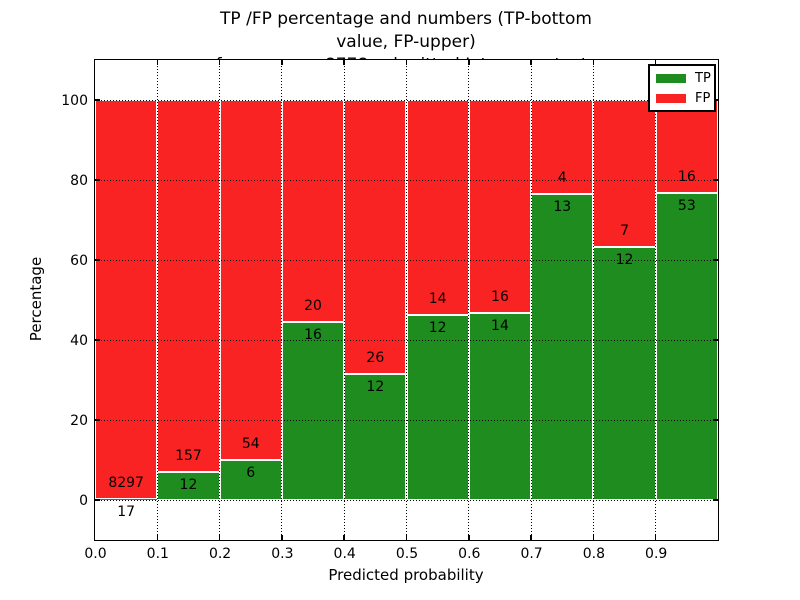  I want to click on x-axis-label: Predicted probability, so click(406, 575).